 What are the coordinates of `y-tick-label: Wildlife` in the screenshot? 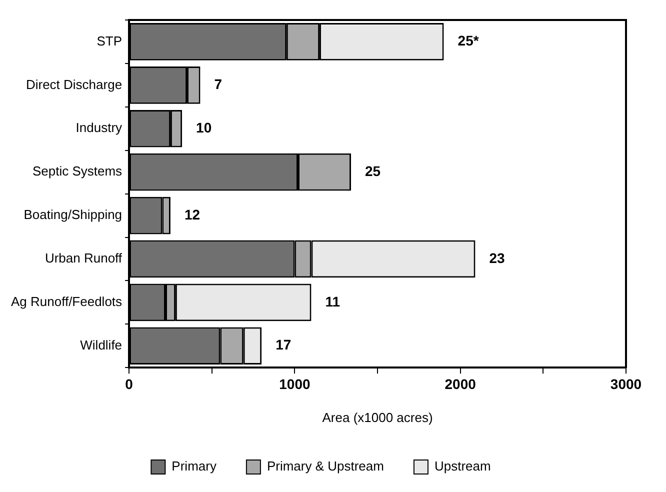 It's located at (101, 344).